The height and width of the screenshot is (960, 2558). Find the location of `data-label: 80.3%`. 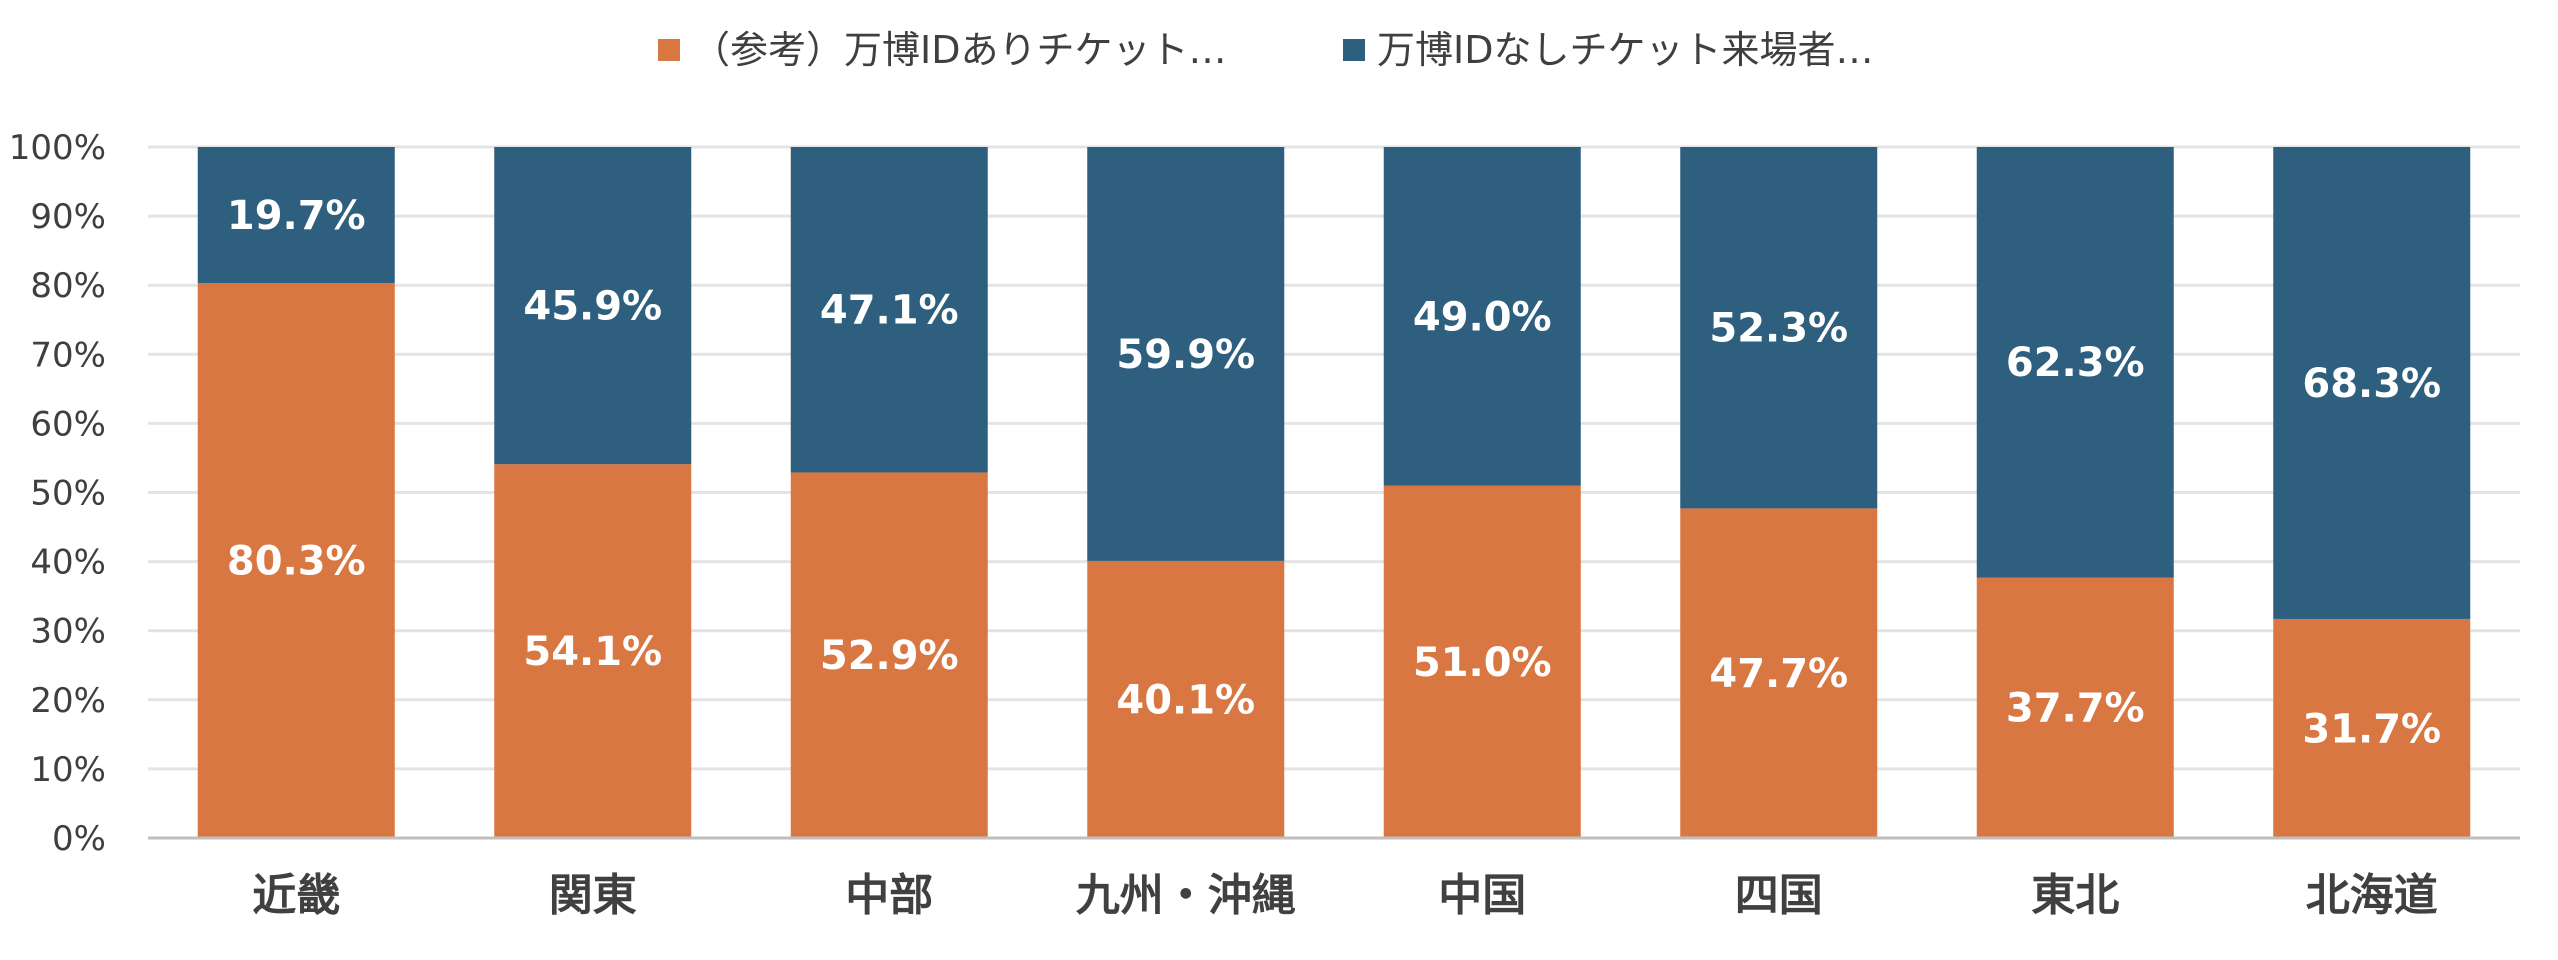

data-label: 80.3% is located at coordinates (296, 562).